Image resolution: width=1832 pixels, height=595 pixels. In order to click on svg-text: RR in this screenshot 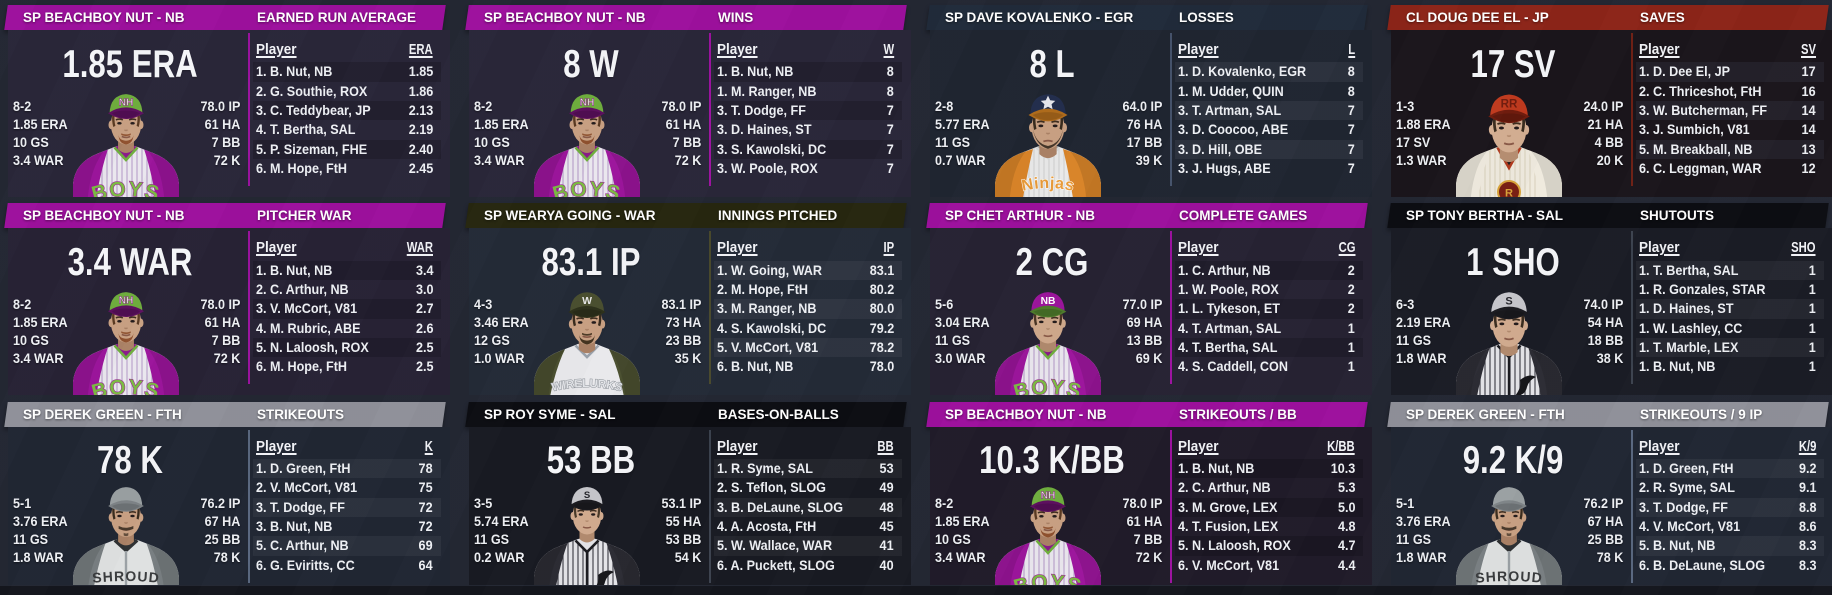, I will do `click(1509, 105)`.